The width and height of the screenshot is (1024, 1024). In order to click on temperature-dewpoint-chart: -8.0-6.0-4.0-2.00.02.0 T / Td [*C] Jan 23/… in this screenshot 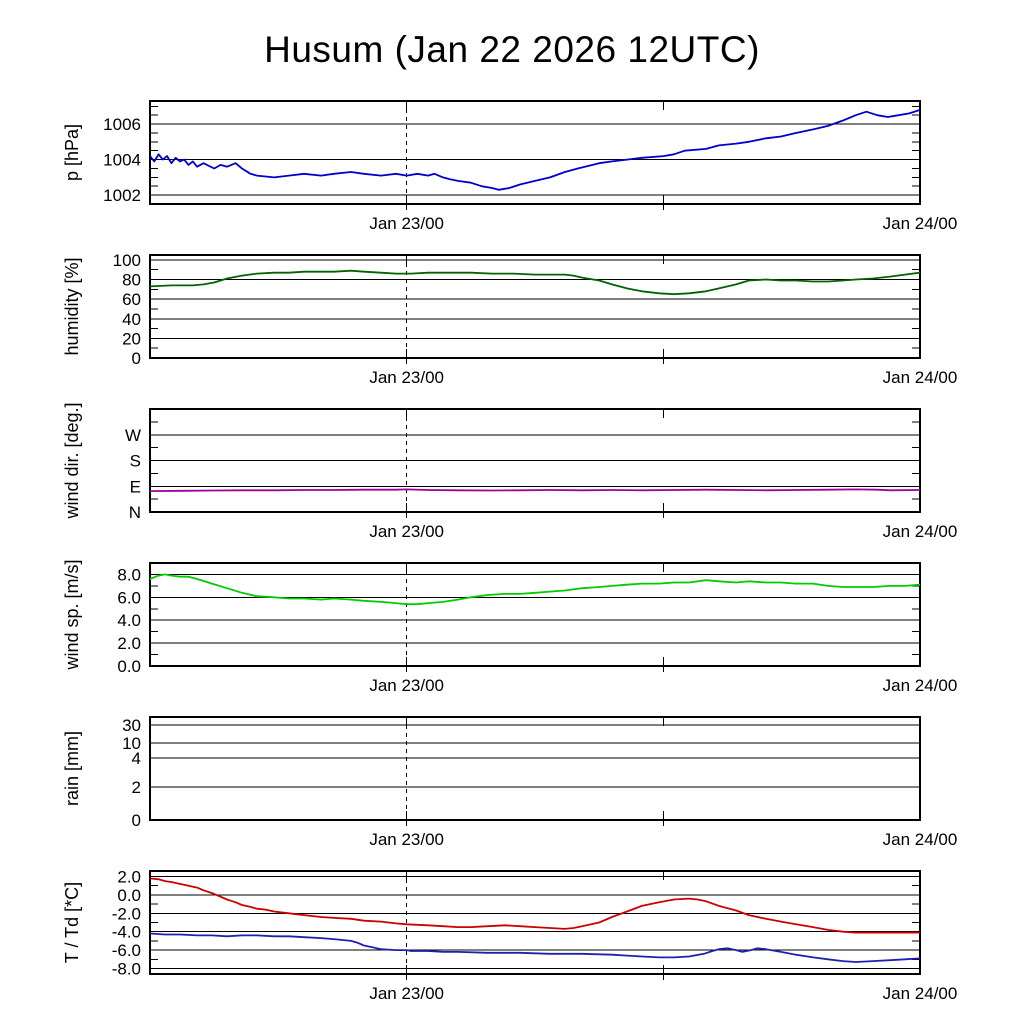, I will do `click(510, 935)`.